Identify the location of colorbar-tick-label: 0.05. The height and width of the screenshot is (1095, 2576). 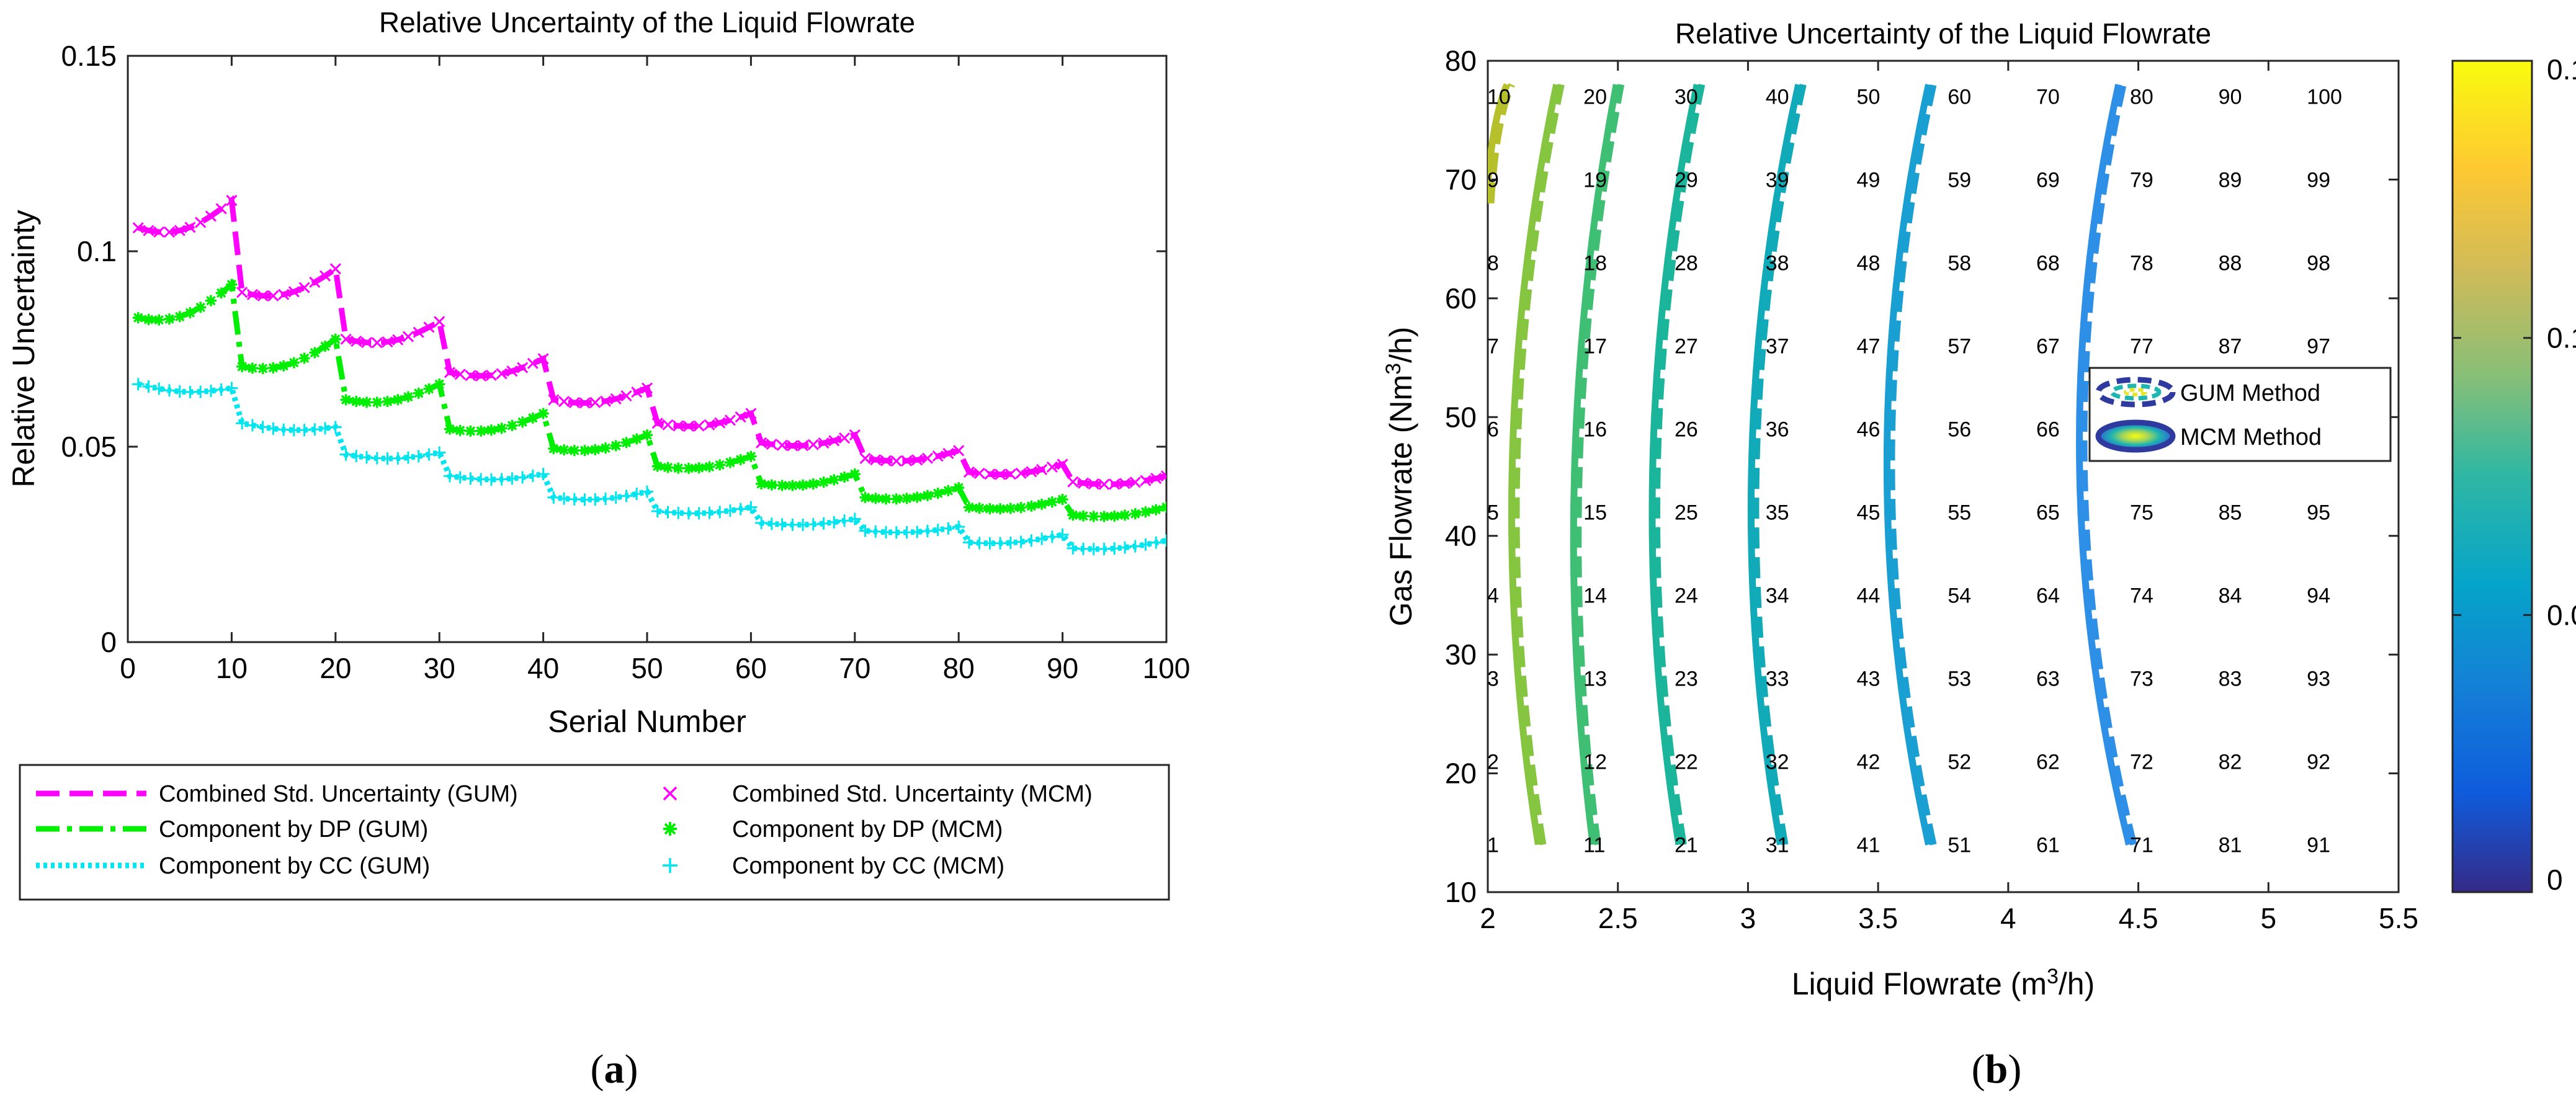
(2561, 615).